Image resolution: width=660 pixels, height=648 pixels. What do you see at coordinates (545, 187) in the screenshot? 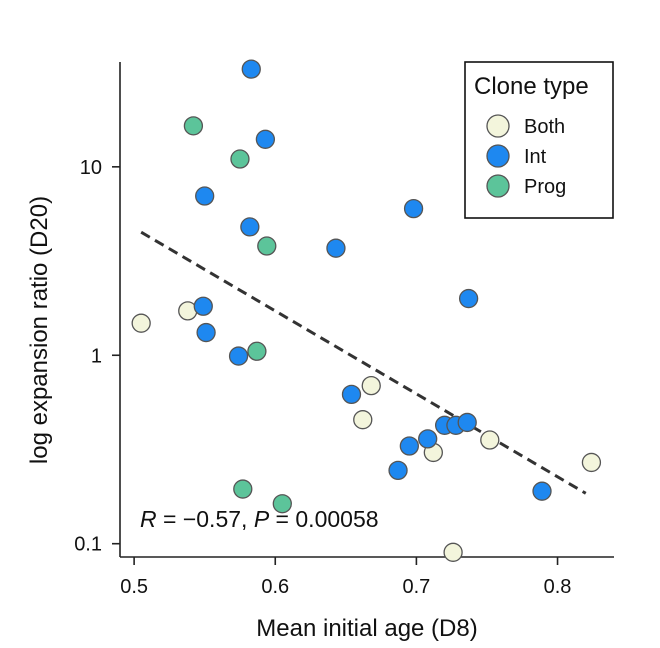
I see `legend-label-prog: Prog` at bounding box center [545, 187].